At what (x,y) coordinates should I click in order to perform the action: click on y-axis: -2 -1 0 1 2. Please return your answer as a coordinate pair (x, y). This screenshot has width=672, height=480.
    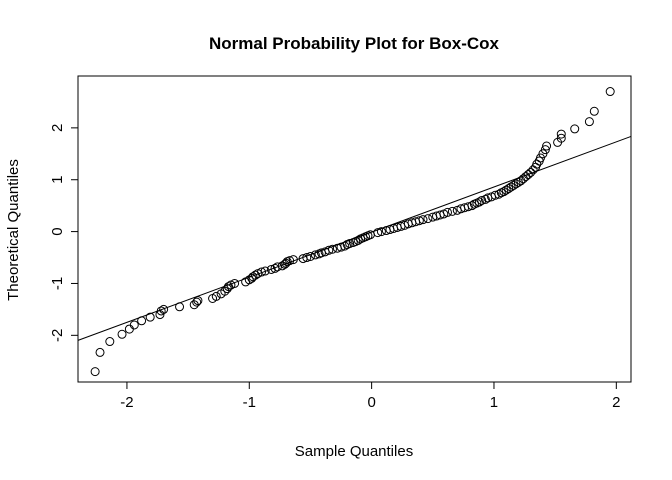
    Looking at the image, I should click on (64, 233).